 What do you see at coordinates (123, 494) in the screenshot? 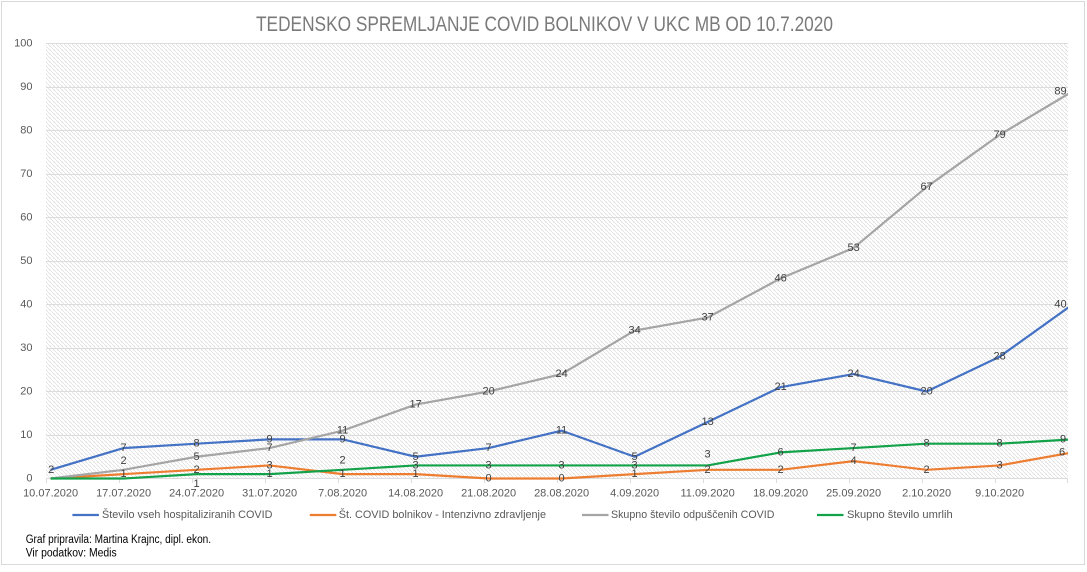
I see `svg-text: 17.07.2020` at bounding box center [123, 494].